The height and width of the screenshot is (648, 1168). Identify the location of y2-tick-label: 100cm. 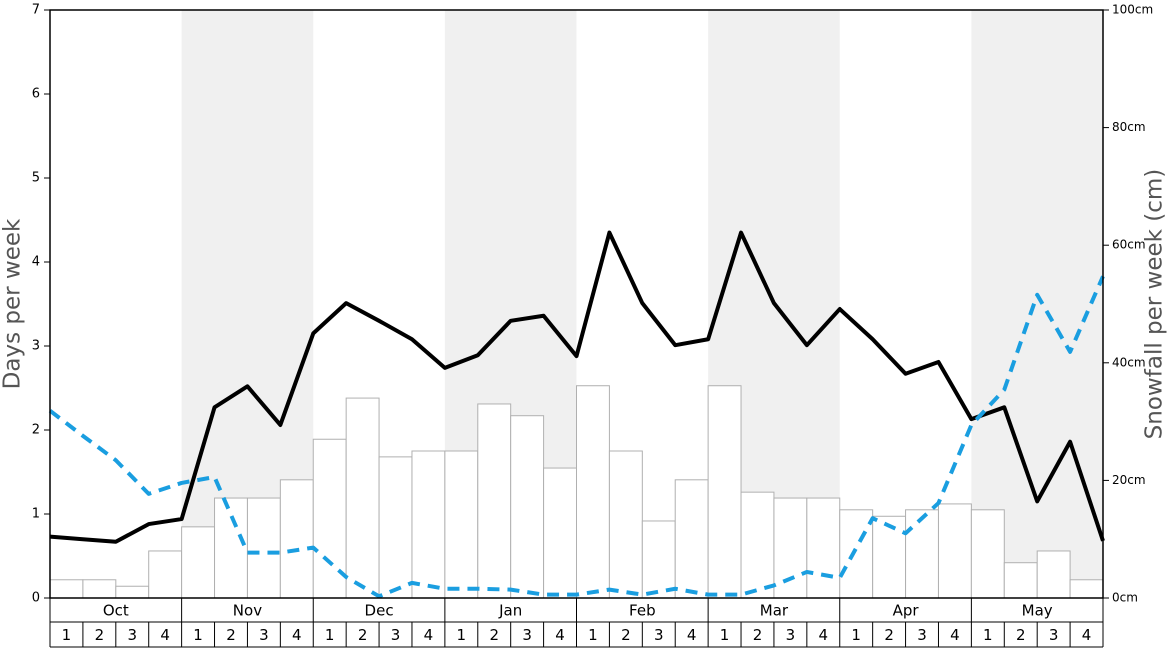
(1132, 10).